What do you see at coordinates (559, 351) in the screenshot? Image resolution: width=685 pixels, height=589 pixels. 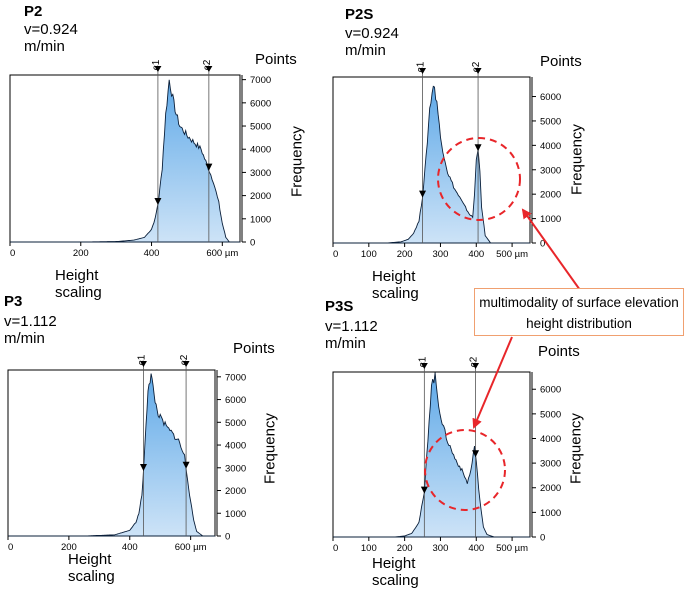 I see `points-label-p3s: Points` at bounding box center [559, 351].